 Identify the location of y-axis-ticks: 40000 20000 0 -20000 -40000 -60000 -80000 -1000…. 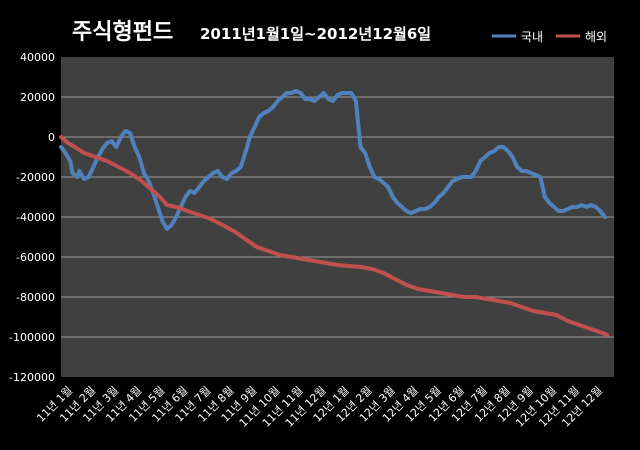
(32, 217).